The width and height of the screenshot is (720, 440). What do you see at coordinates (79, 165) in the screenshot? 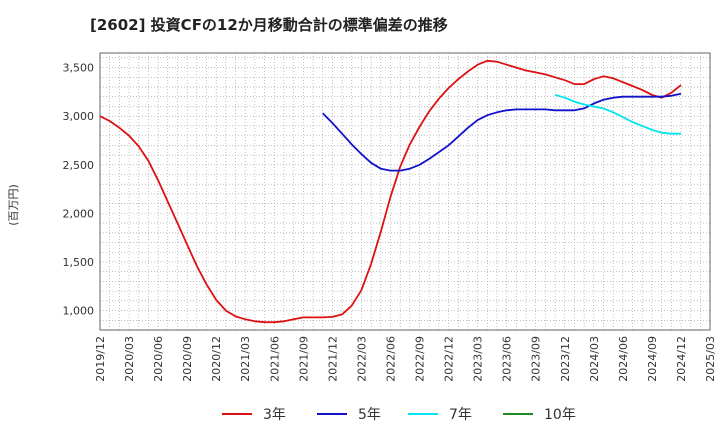
I see `y-tick-label: 2,500` at bounding box center [79, 165].